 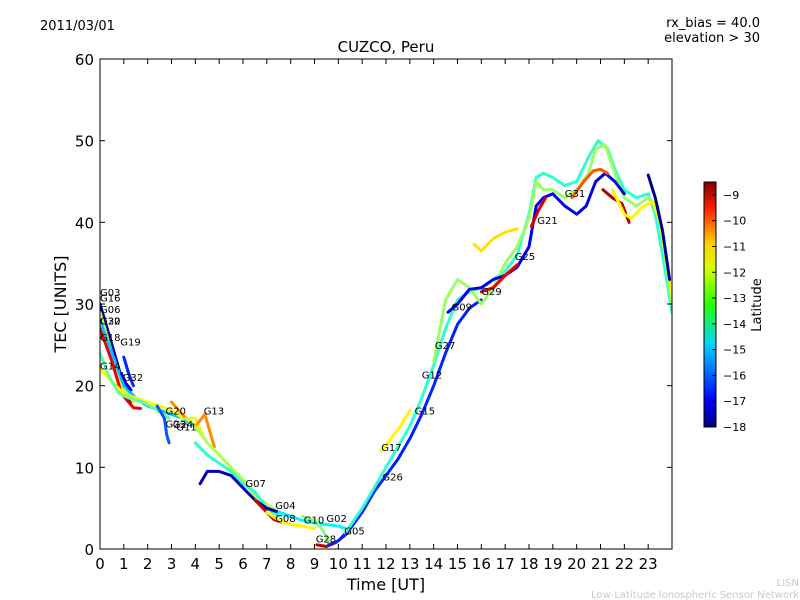 I want to click on x-tick-label: 17, so click(x=505, y=564).